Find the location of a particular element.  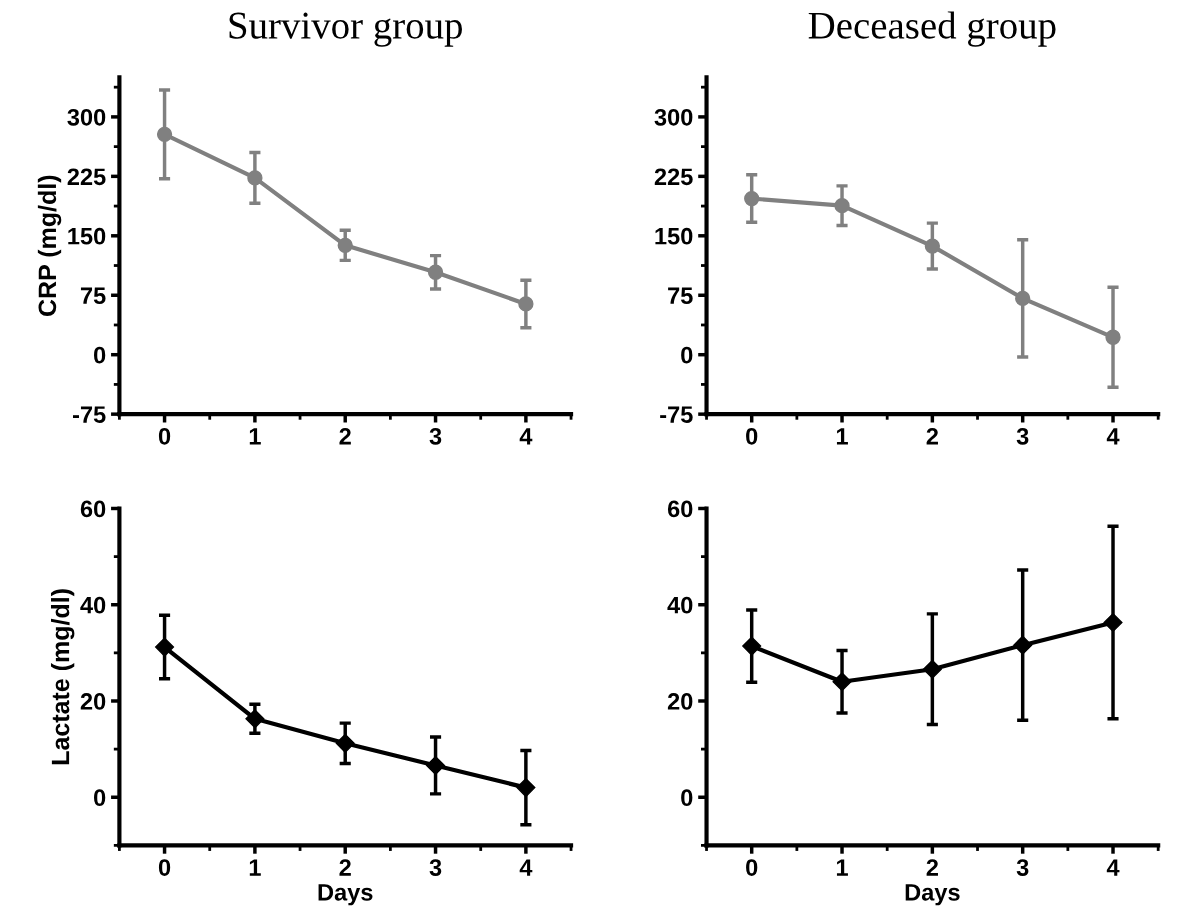

chart-title: Deceased group is located at coordinates (932, 29).